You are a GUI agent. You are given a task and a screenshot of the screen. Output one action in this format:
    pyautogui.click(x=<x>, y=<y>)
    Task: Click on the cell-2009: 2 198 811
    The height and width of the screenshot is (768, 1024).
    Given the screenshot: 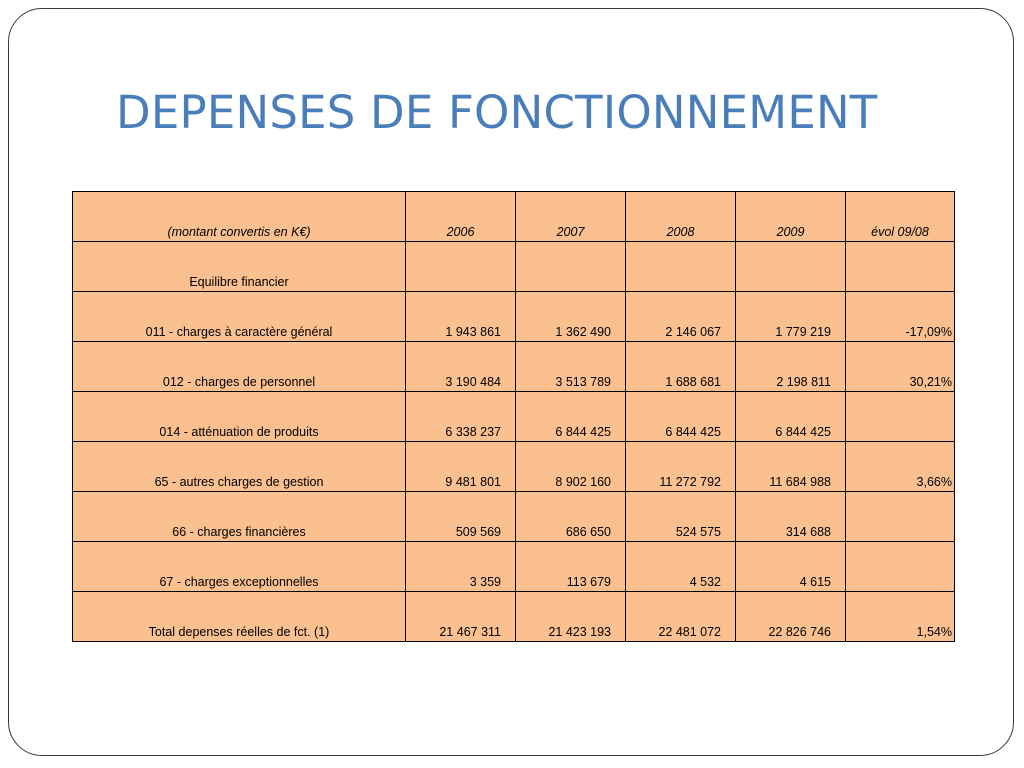 What is the action you would take?
    pyautogui.click(x=790, y=366)
    